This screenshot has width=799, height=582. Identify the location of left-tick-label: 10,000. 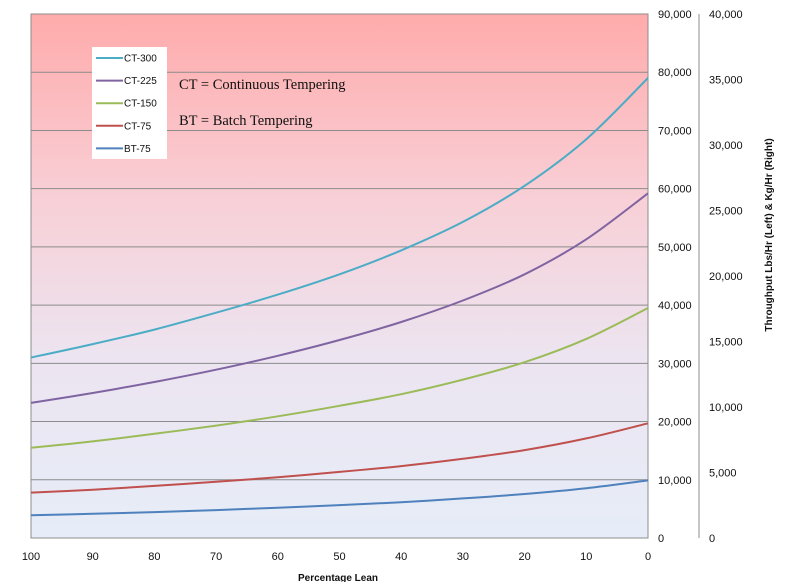
(675, 481).